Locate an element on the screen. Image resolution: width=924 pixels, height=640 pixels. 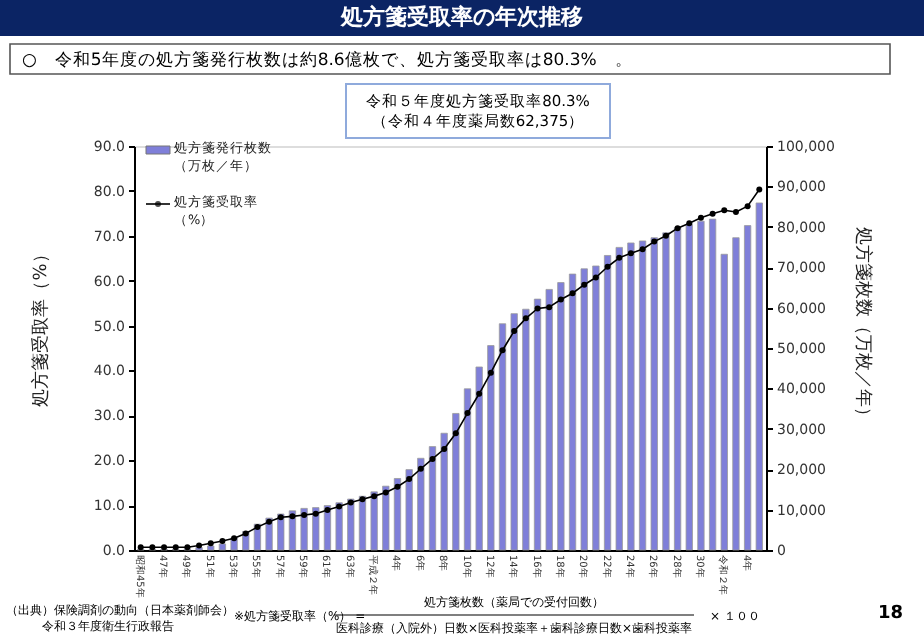
chart-title: 処方箋受取率の年次推移 is located at coordinates (461, 17).